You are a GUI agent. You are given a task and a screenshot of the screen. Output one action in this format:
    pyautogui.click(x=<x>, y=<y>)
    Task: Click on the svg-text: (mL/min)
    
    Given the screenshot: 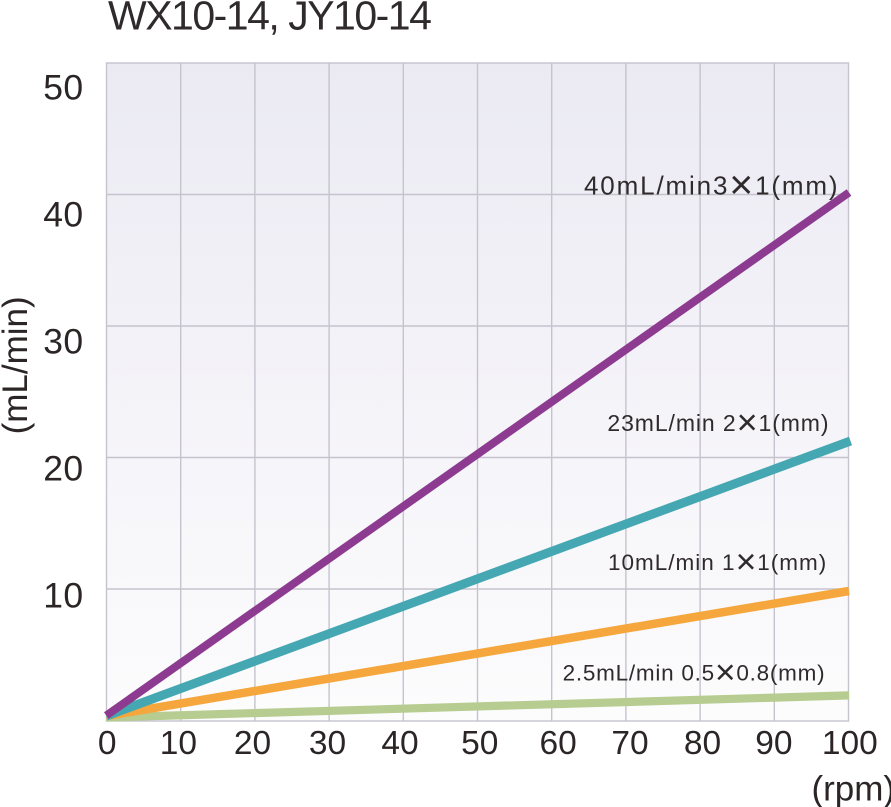 What is the action you would take?
    pyautogui.click(x=17, y=365)
    